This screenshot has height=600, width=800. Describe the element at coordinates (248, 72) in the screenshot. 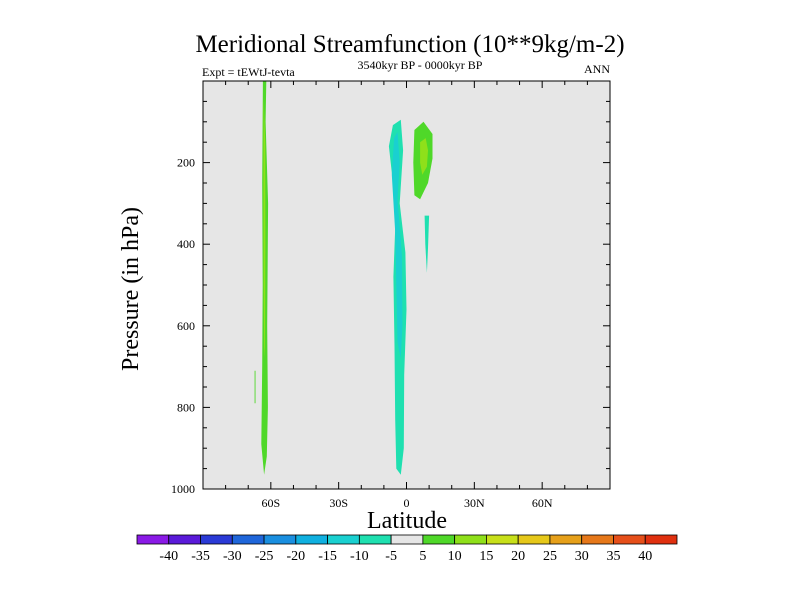

I see `left-string: Expt = tEWtJ-tevta` at that location.